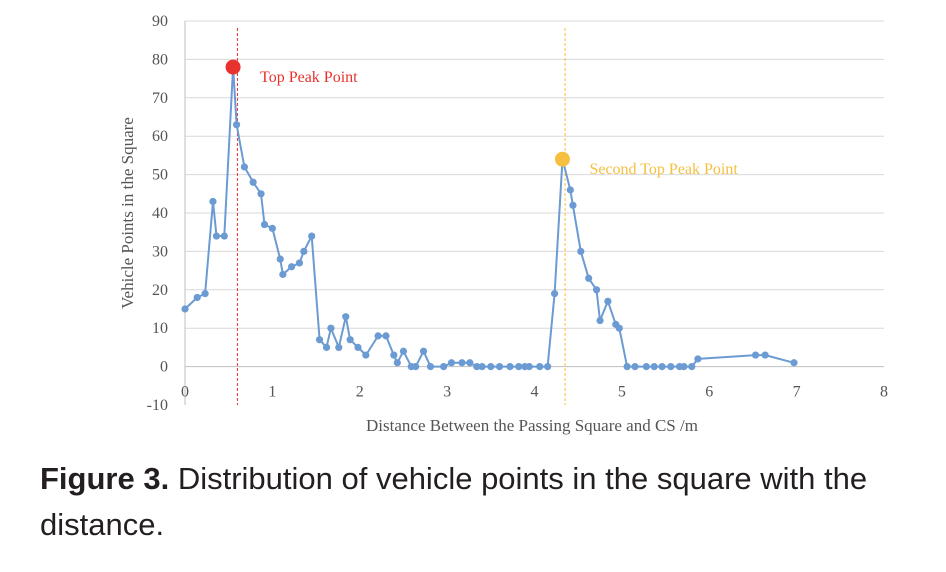 This screenshot has height=572, width=946. What do you see at coordinates (160, 136) in the screenshot?
I see `y-tick-label: 60` at bounding box center [160, 136].